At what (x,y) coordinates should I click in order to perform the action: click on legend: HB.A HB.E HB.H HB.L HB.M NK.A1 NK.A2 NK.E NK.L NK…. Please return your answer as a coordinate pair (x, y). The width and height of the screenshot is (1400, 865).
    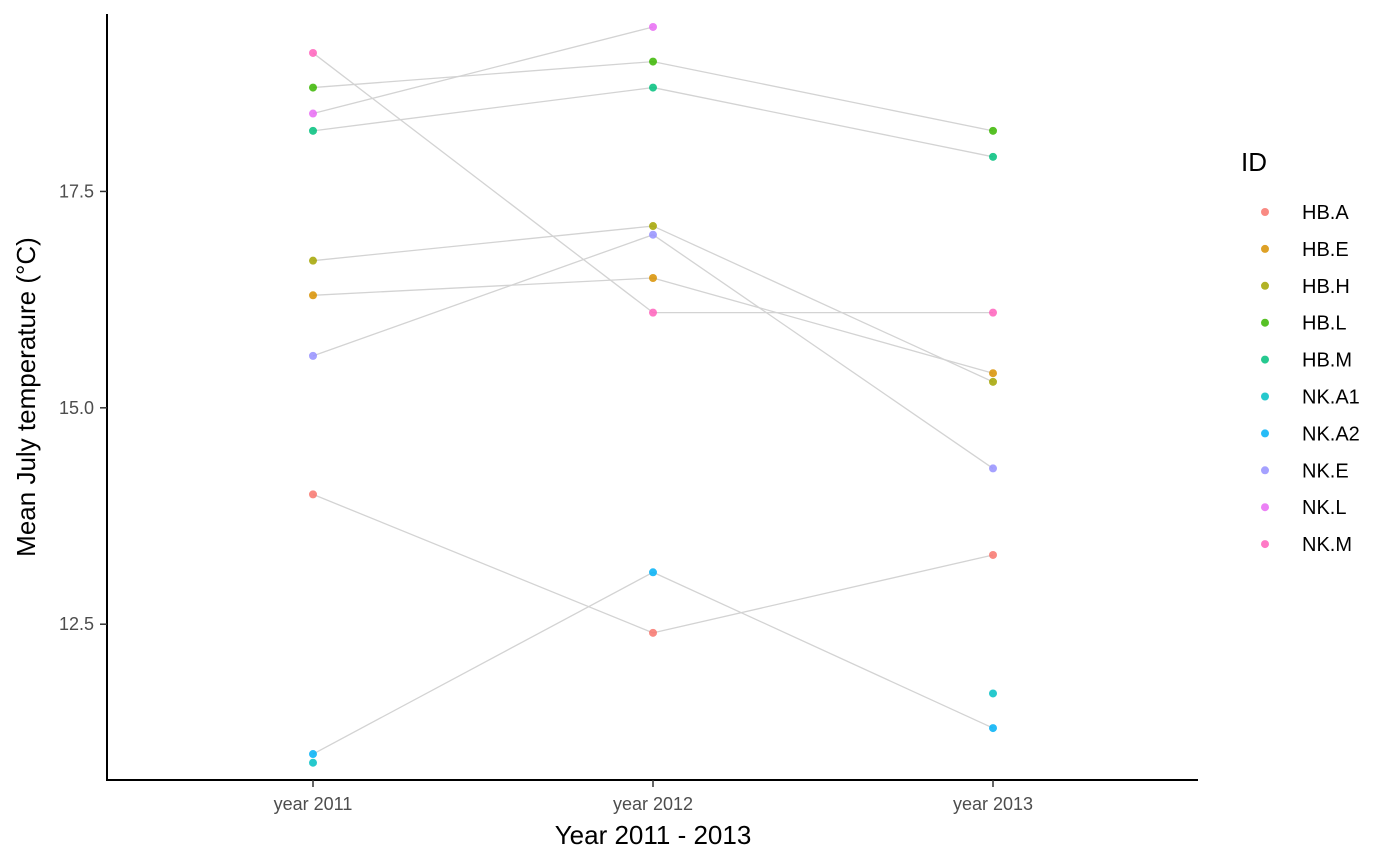
    Looking at the image, I should click on (1310, 379).